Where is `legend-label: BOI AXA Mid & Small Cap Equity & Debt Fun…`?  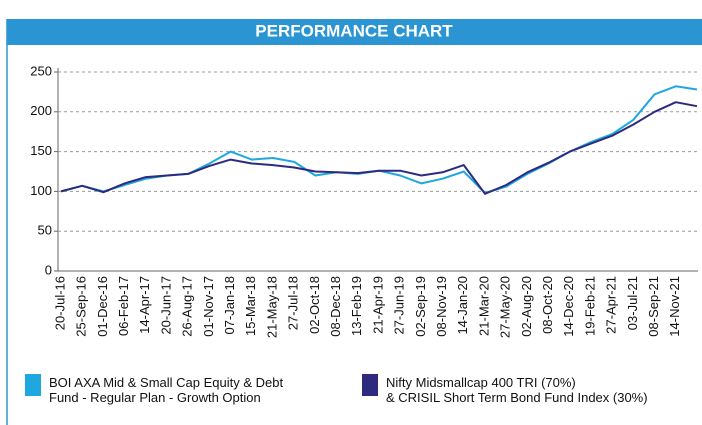
legend-label: BOI AXA Mid & Small Cap Equity & Debt Fun… is located at coordinates (166, 390).